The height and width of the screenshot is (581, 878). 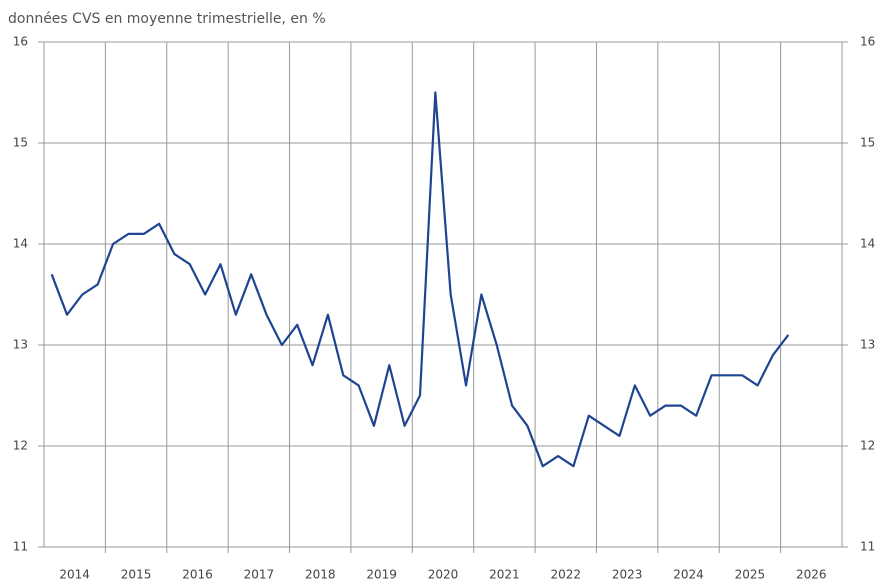 I want to click on x-tick-label: 2022, so click(x=565, y=574).